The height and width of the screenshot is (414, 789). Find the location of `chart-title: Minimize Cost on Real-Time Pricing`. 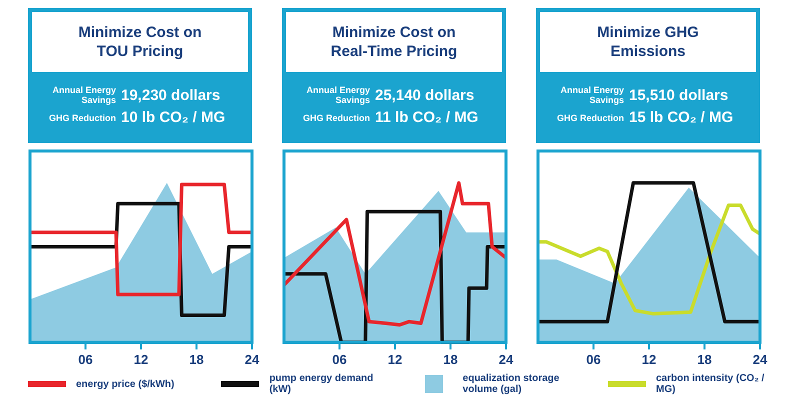

chart-title: Minimize Cost on Real-Time Pricing is located at coordinates (394, 42).